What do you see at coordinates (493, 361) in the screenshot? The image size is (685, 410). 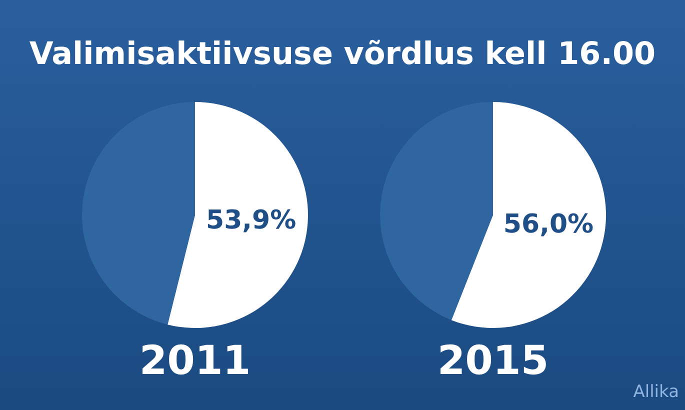 I see `text: 2015` at bounding box center [493, 361].